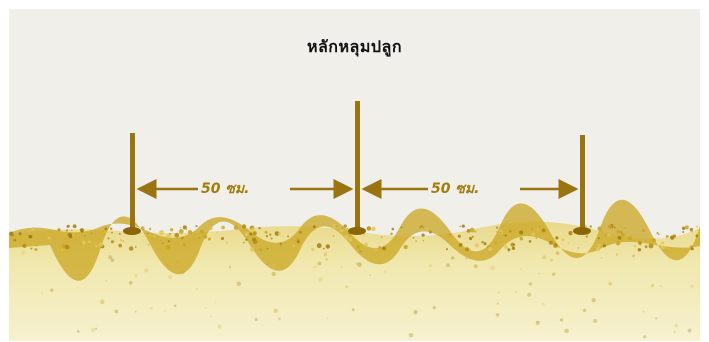 The image size is (709, 342). I want to click on dimension-label-right: 50 ซม., so click(455, 189).